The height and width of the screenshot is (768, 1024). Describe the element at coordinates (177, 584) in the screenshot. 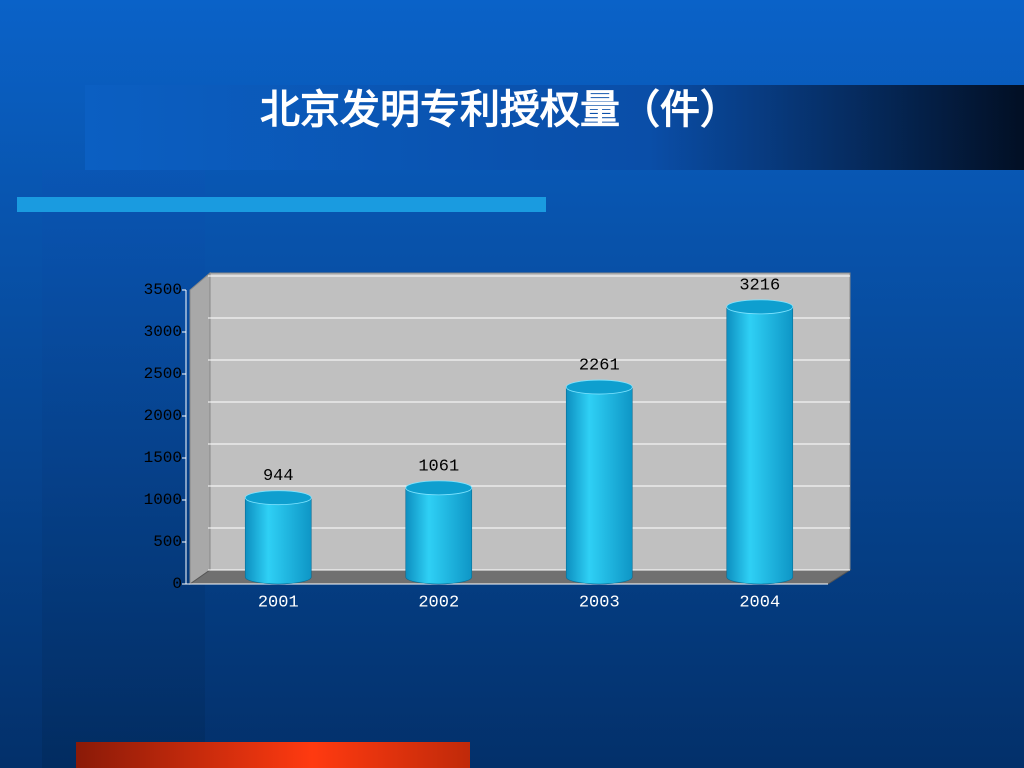

I see `y-tick-label: 0` at that location.